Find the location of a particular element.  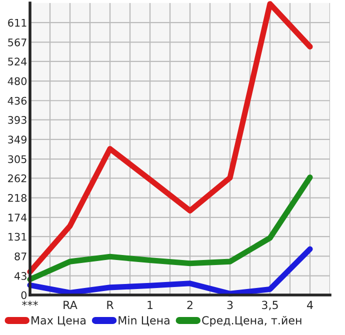

y-tick-label: 436 is located at coordinates (17, 100).